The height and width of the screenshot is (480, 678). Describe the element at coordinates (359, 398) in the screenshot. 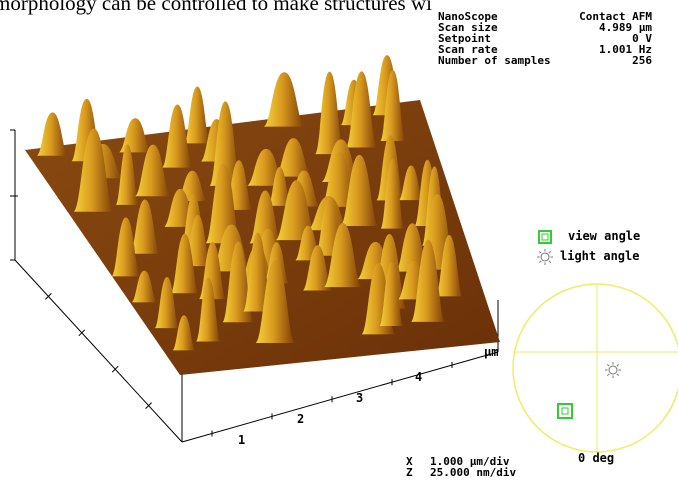

I see `axis-tick-label: 3` at that location.